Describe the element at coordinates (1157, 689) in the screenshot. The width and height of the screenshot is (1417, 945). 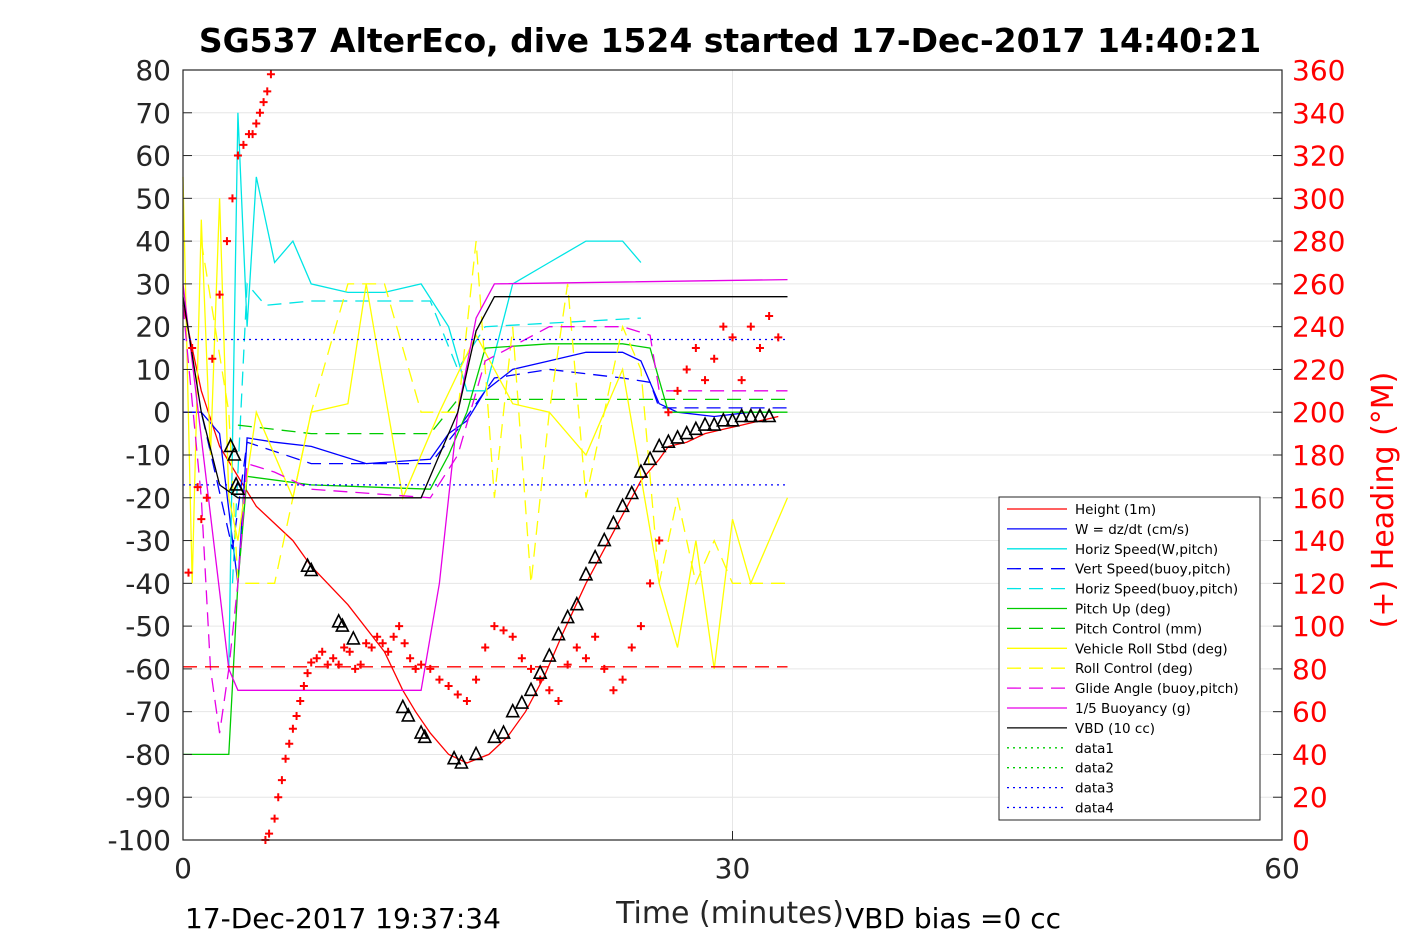
I see `legend-entry: Glide Angle (buoy,pitch)` at that location.